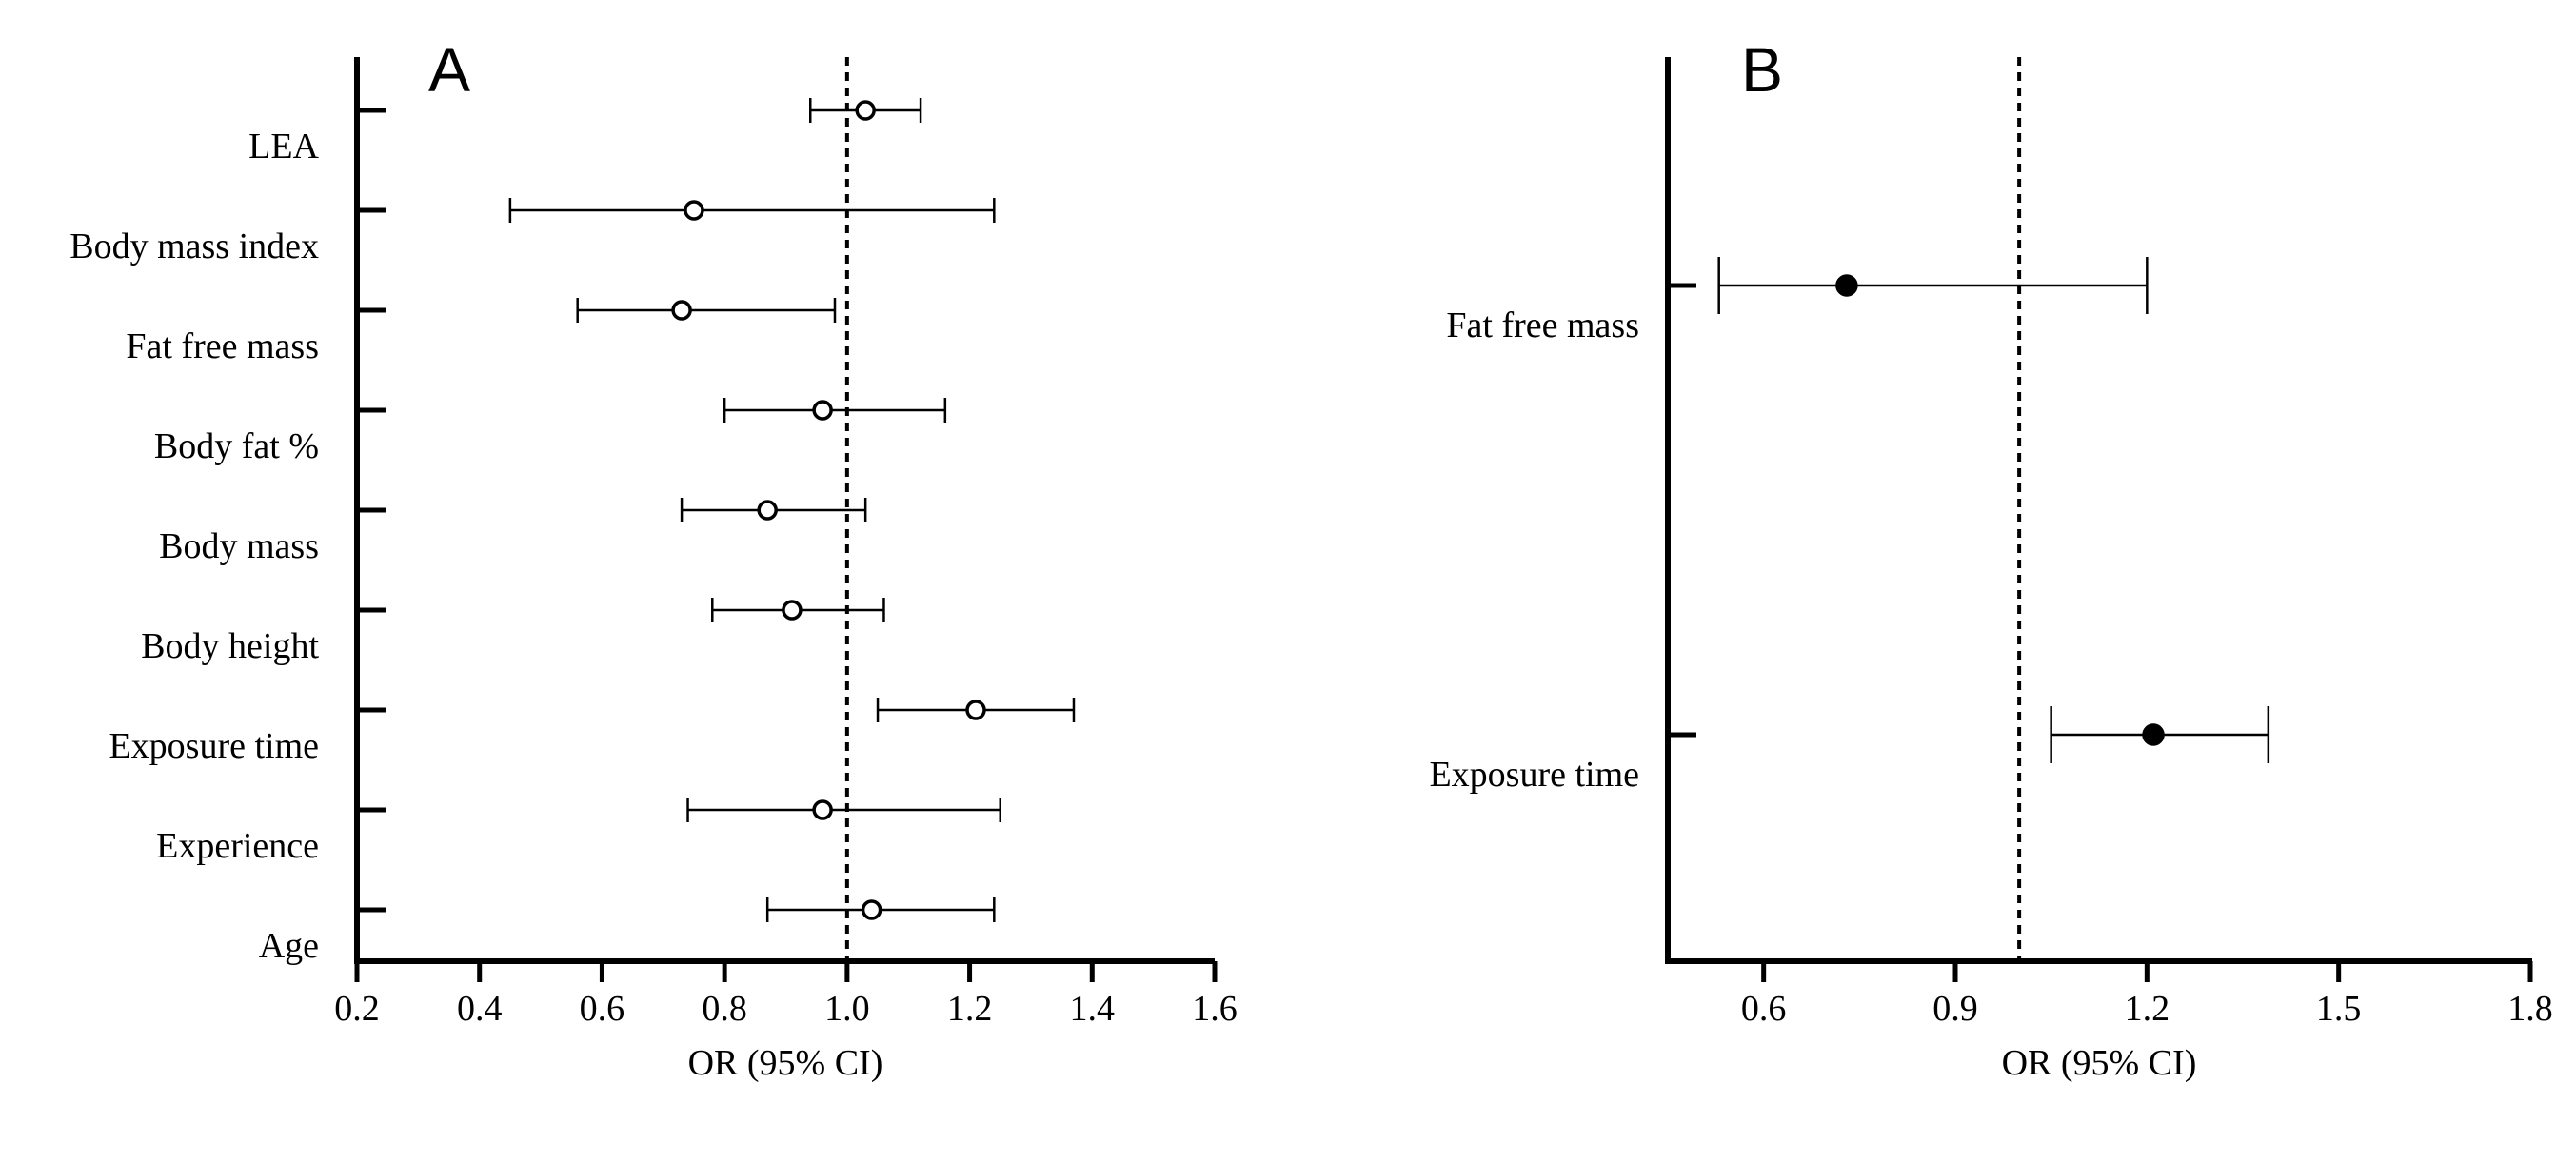 The height and width of the screenshot is (1163, 2576). I want to click on panel-b-letter: B, so click(1762, 69).